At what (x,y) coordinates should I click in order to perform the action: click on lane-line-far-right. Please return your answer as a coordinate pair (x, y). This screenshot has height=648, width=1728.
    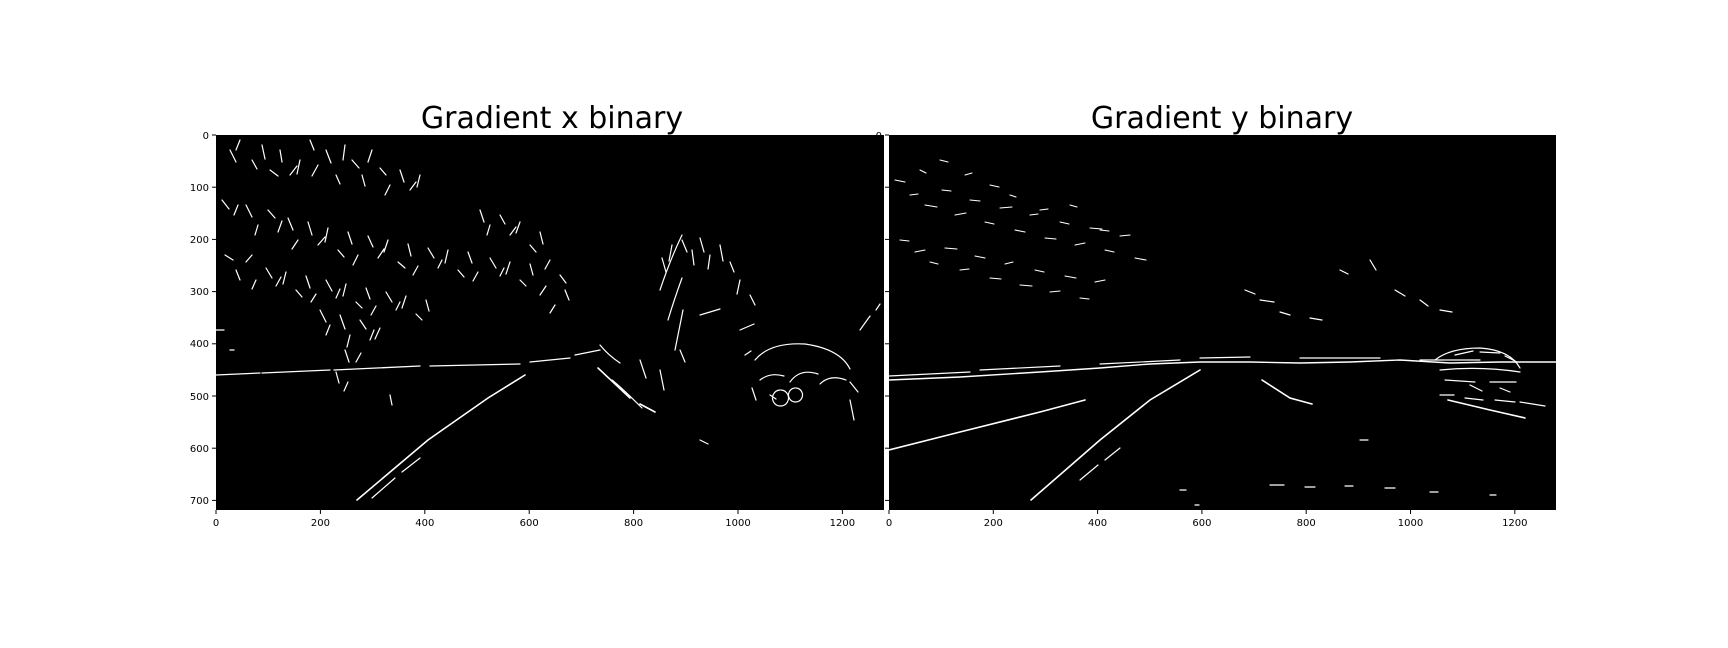
    Looking at the image, I should click on (1486, 409).